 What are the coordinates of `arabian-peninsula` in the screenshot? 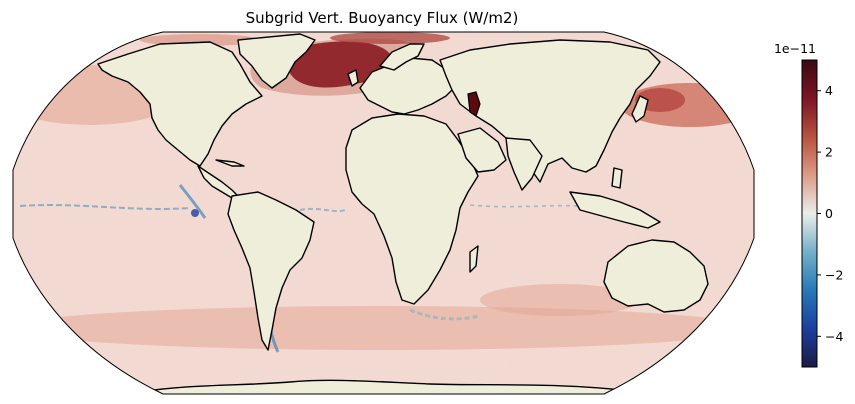 It's located at (482, 150).